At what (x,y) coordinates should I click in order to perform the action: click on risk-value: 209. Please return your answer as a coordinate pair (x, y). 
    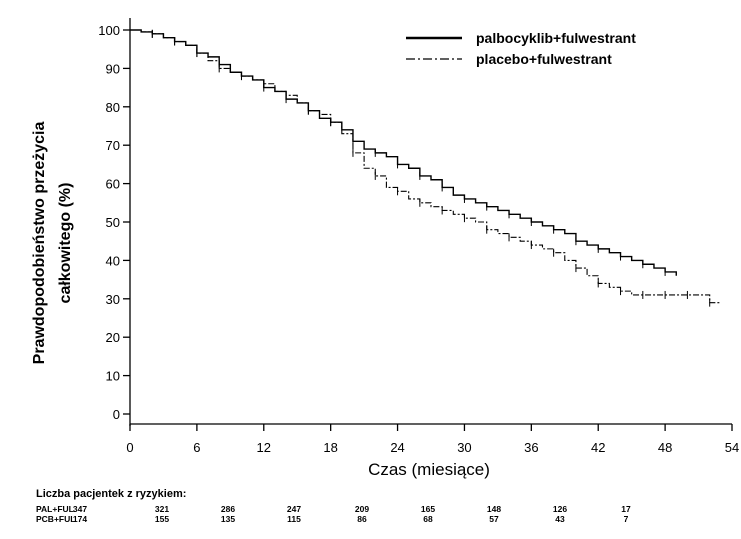
    Looking at the image, I should click on (362, 509).